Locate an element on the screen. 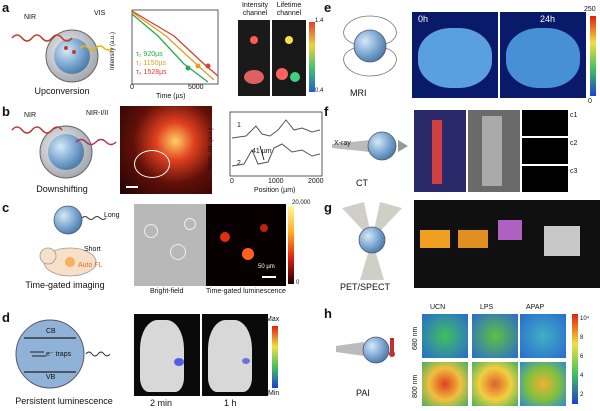 Image resolution: width=600 pixels, height=411 pixels. persistent-image-1h is located at coordinates (235, 355).